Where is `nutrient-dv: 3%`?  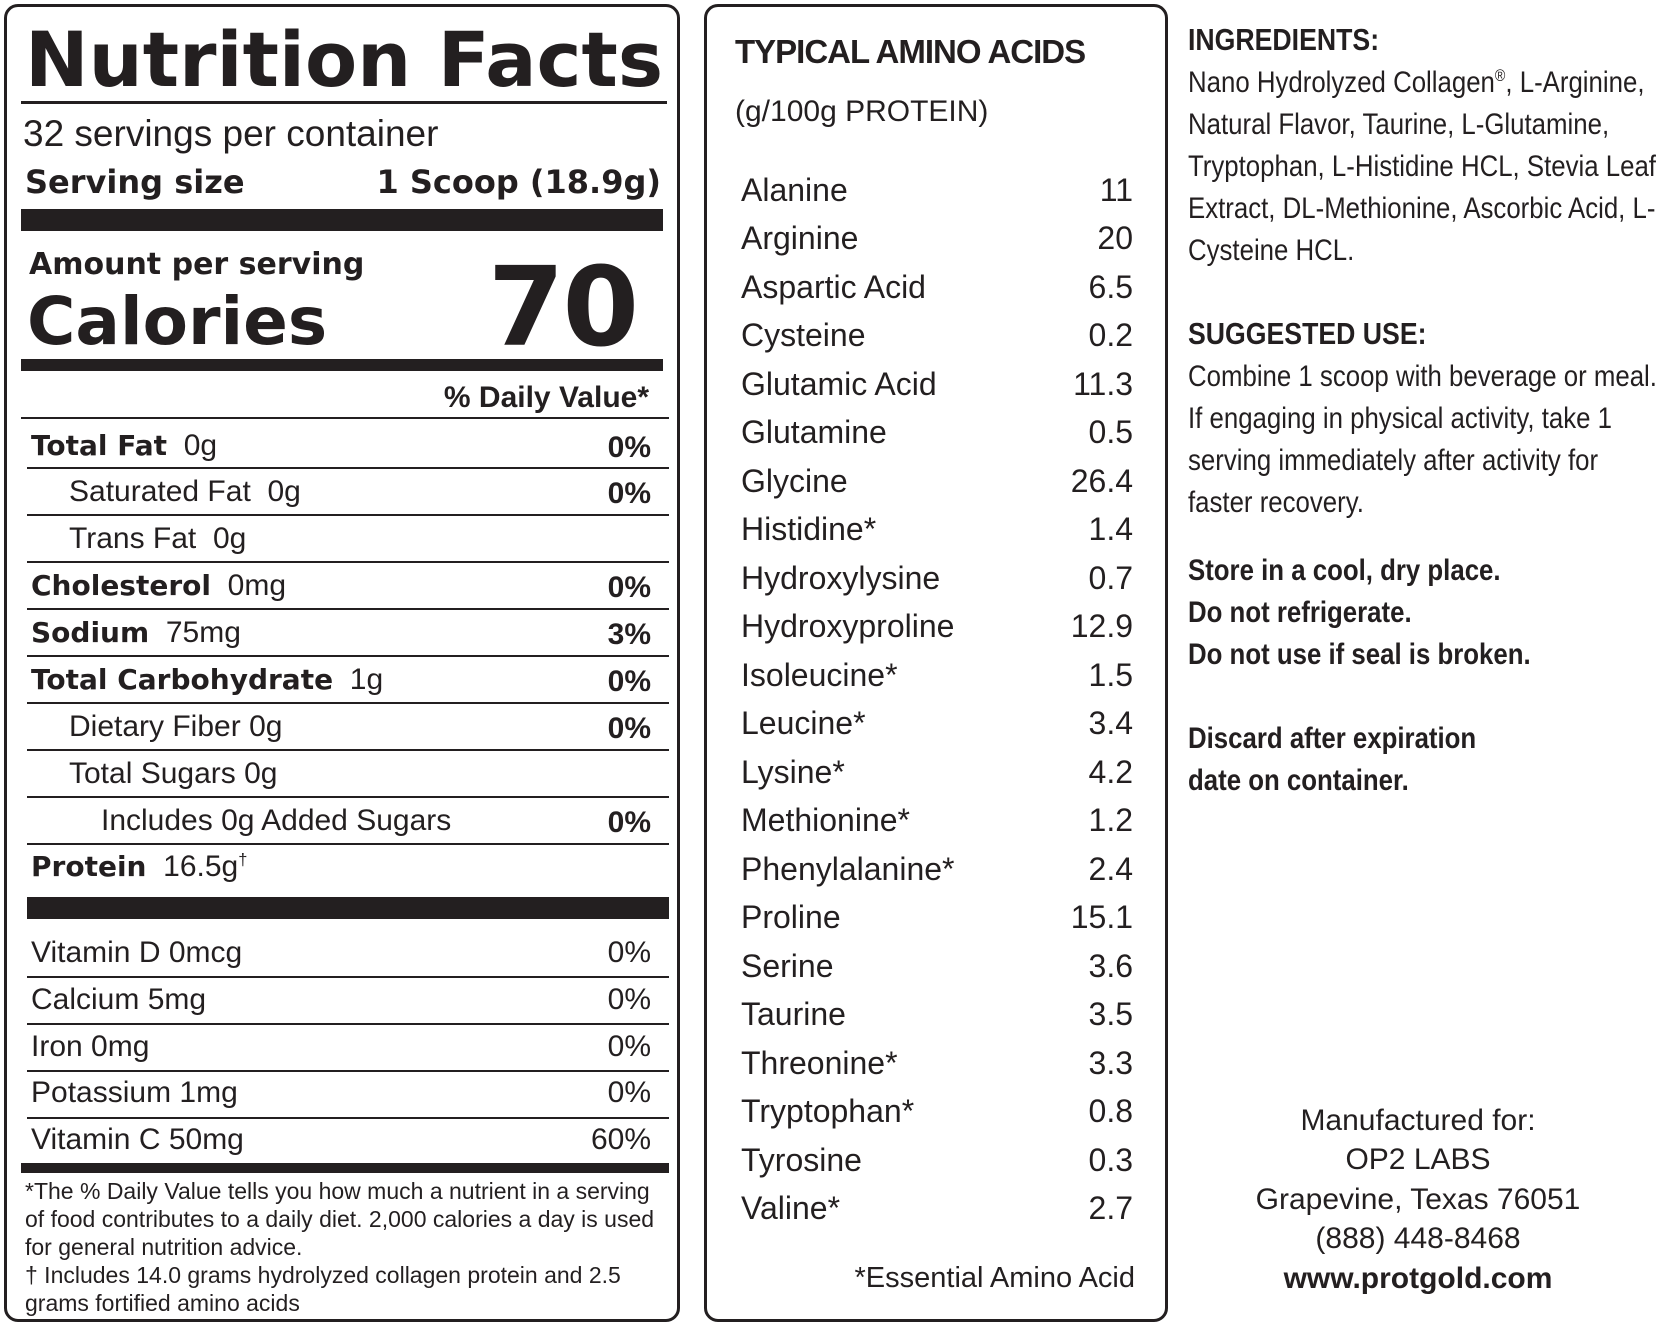
nutrient-dv: 3% is located at coordinates (629, 634).